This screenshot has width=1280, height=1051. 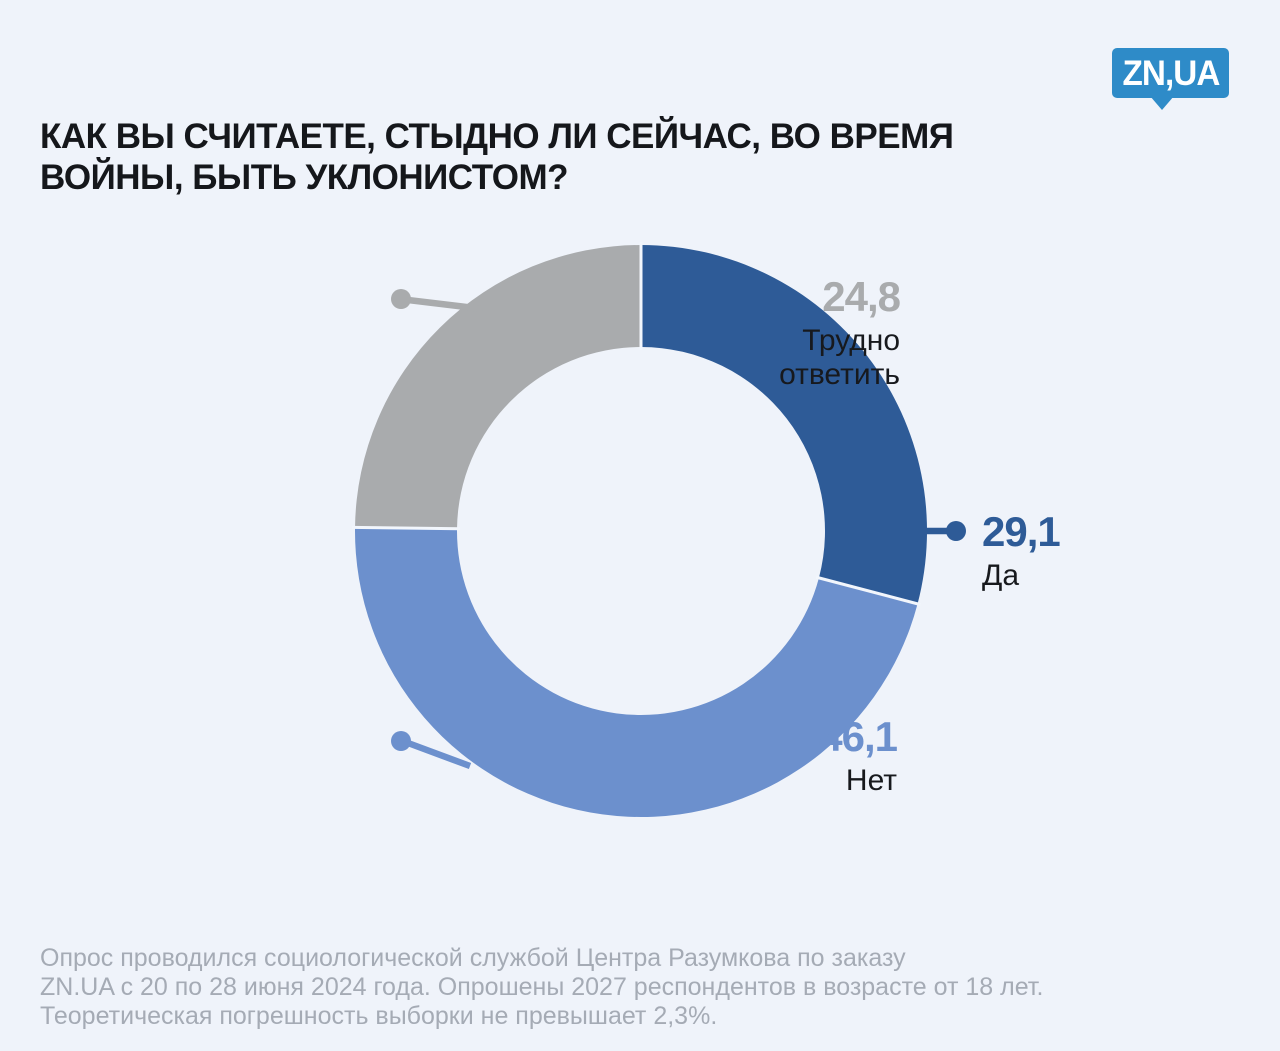 I want to click on segment-value-hard-to-answer: 24,8, so click(x=861, y=296).